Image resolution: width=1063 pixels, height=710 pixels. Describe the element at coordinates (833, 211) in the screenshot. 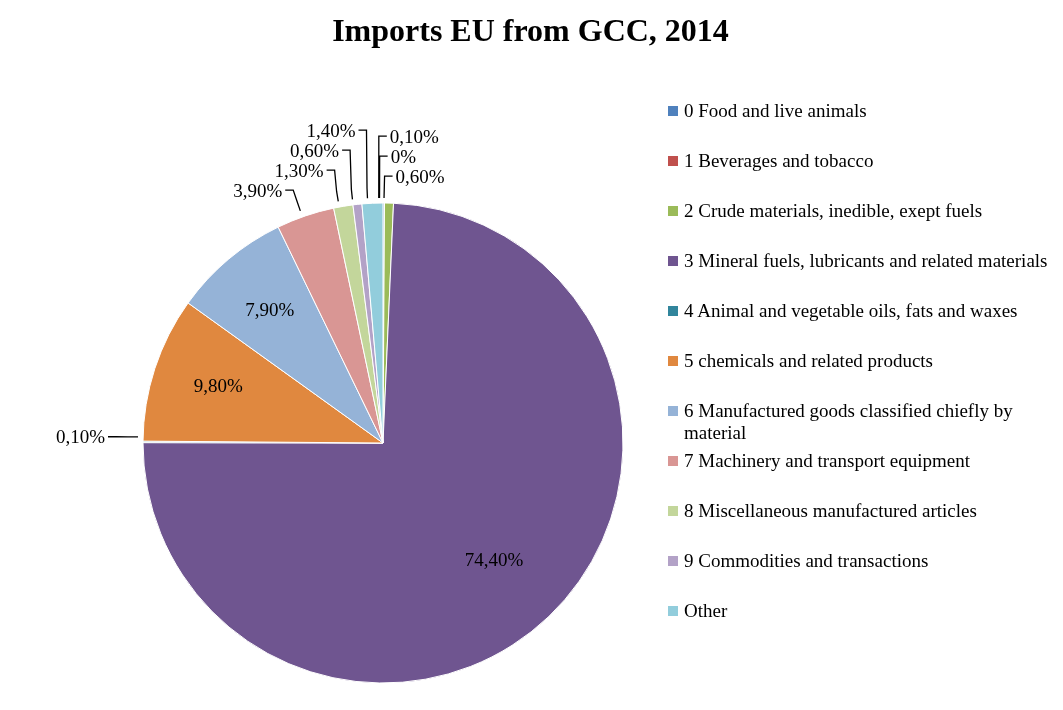

I see `legend-label: 2 Crude materials, inedible, exept fuels` at that location.